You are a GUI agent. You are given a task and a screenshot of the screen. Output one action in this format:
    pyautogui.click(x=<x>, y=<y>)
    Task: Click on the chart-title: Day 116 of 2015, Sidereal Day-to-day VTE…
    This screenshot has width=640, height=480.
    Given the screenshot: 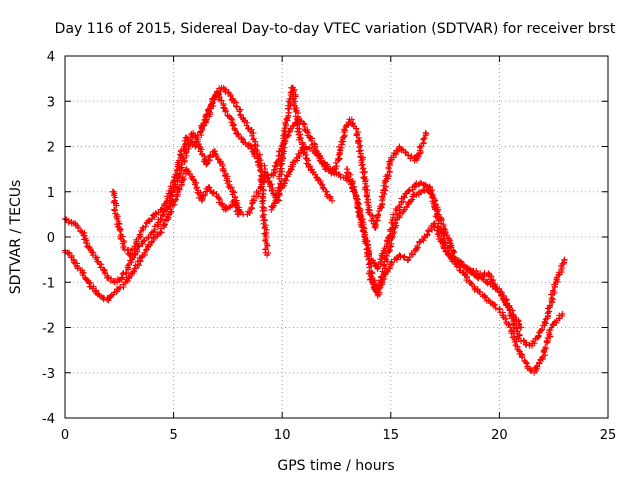 What is the action you would take?
    pyautogui.click(x=335, y=29)
    